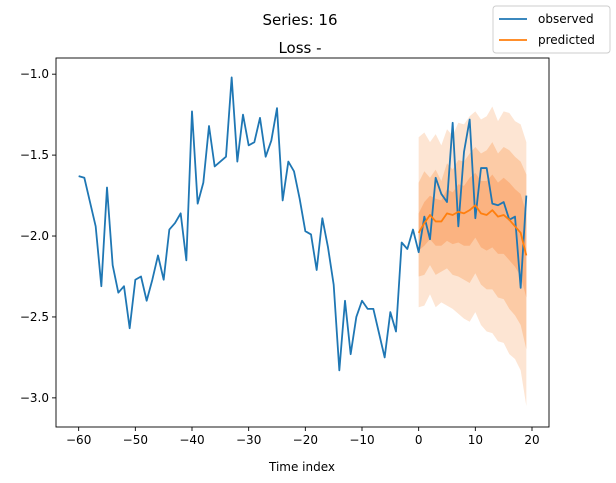 Image resolution: width=616 pixels, height=483 pixels. What do you see at coordinates (361, 440) in the screenshot?
I see `x-tick-label: −10` at bounding box center [361, 440].